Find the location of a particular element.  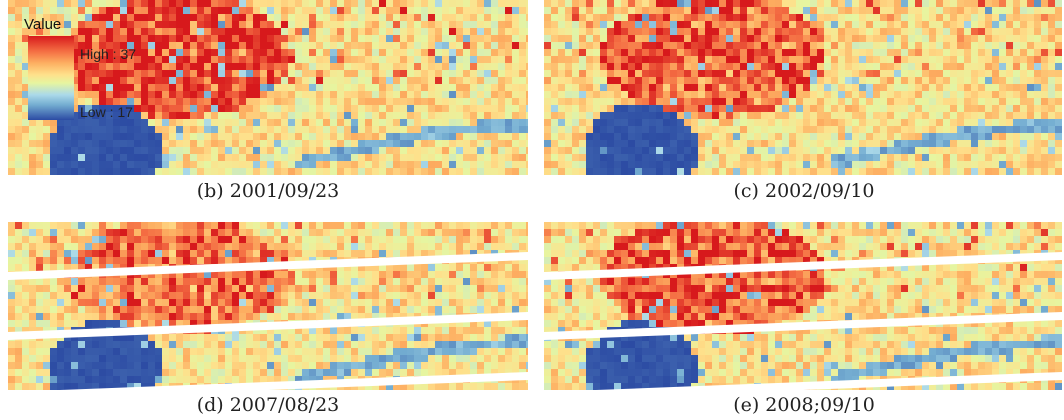

legend-color-ramp is located at coordinates (51, 78).